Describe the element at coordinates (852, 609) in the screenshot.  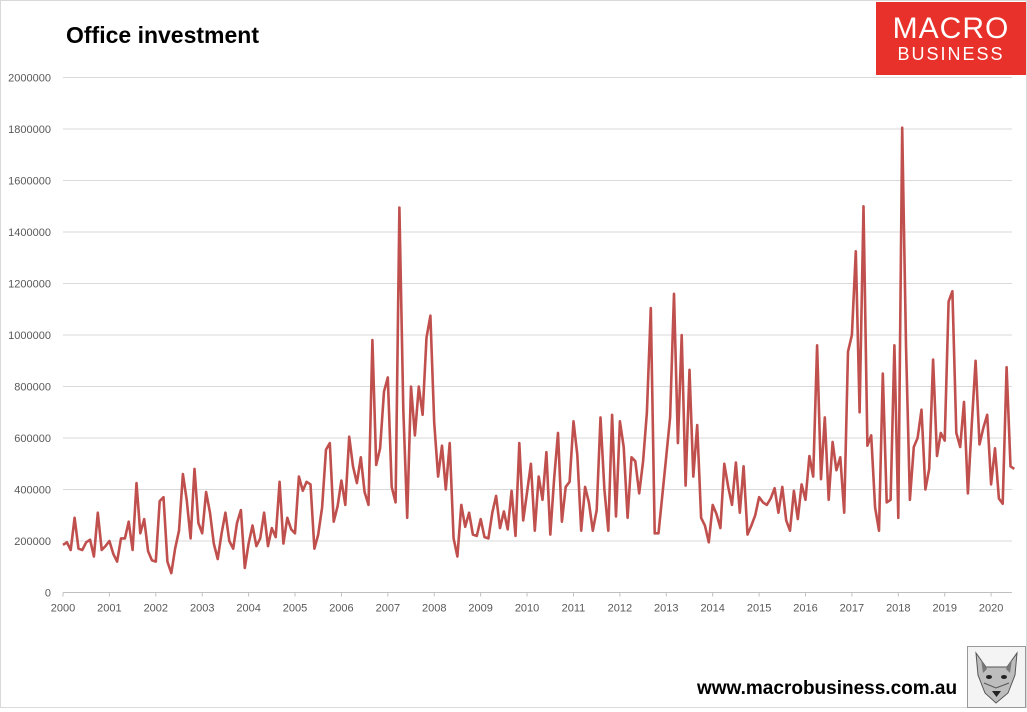
I see `x-tick-label: 2017` at that location.